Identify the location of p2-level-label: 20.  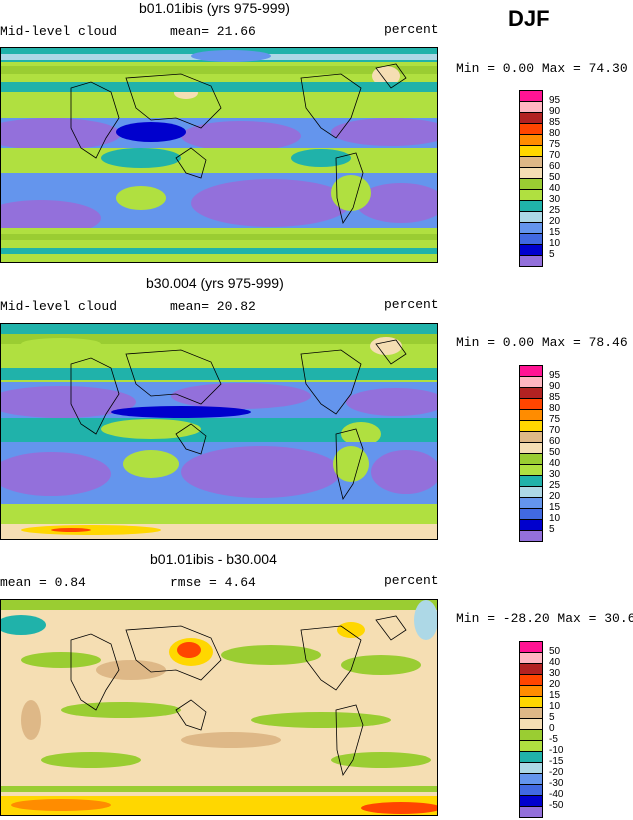
(555, 496).